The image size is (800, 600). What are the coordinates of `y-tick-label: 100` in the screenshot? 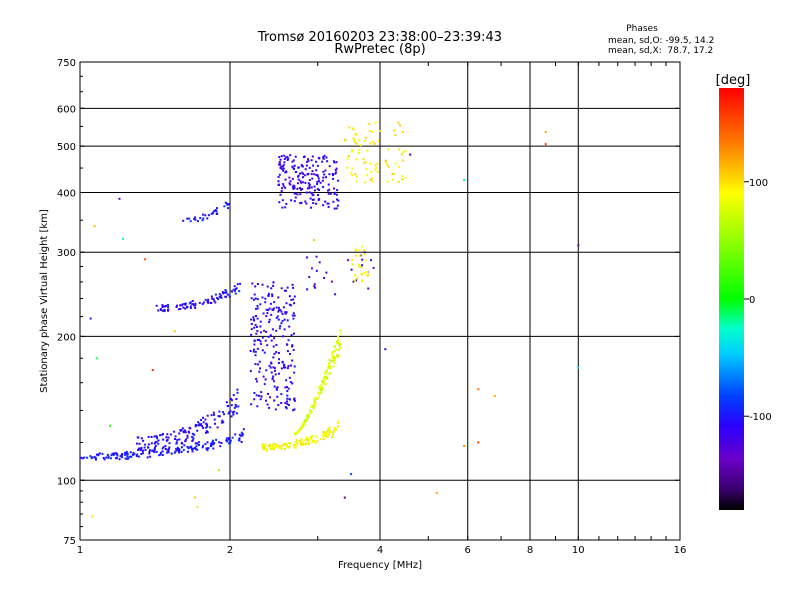 It's located at (66, 481).